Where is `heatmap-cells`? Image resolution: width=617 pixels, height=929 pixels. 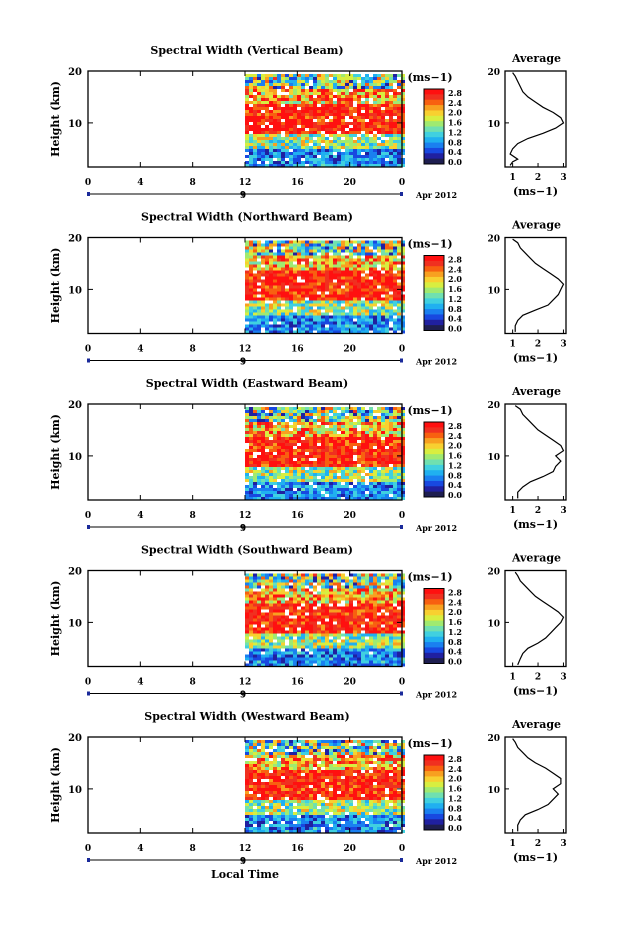
heatmap-cells is located at coordinates (325, 786).